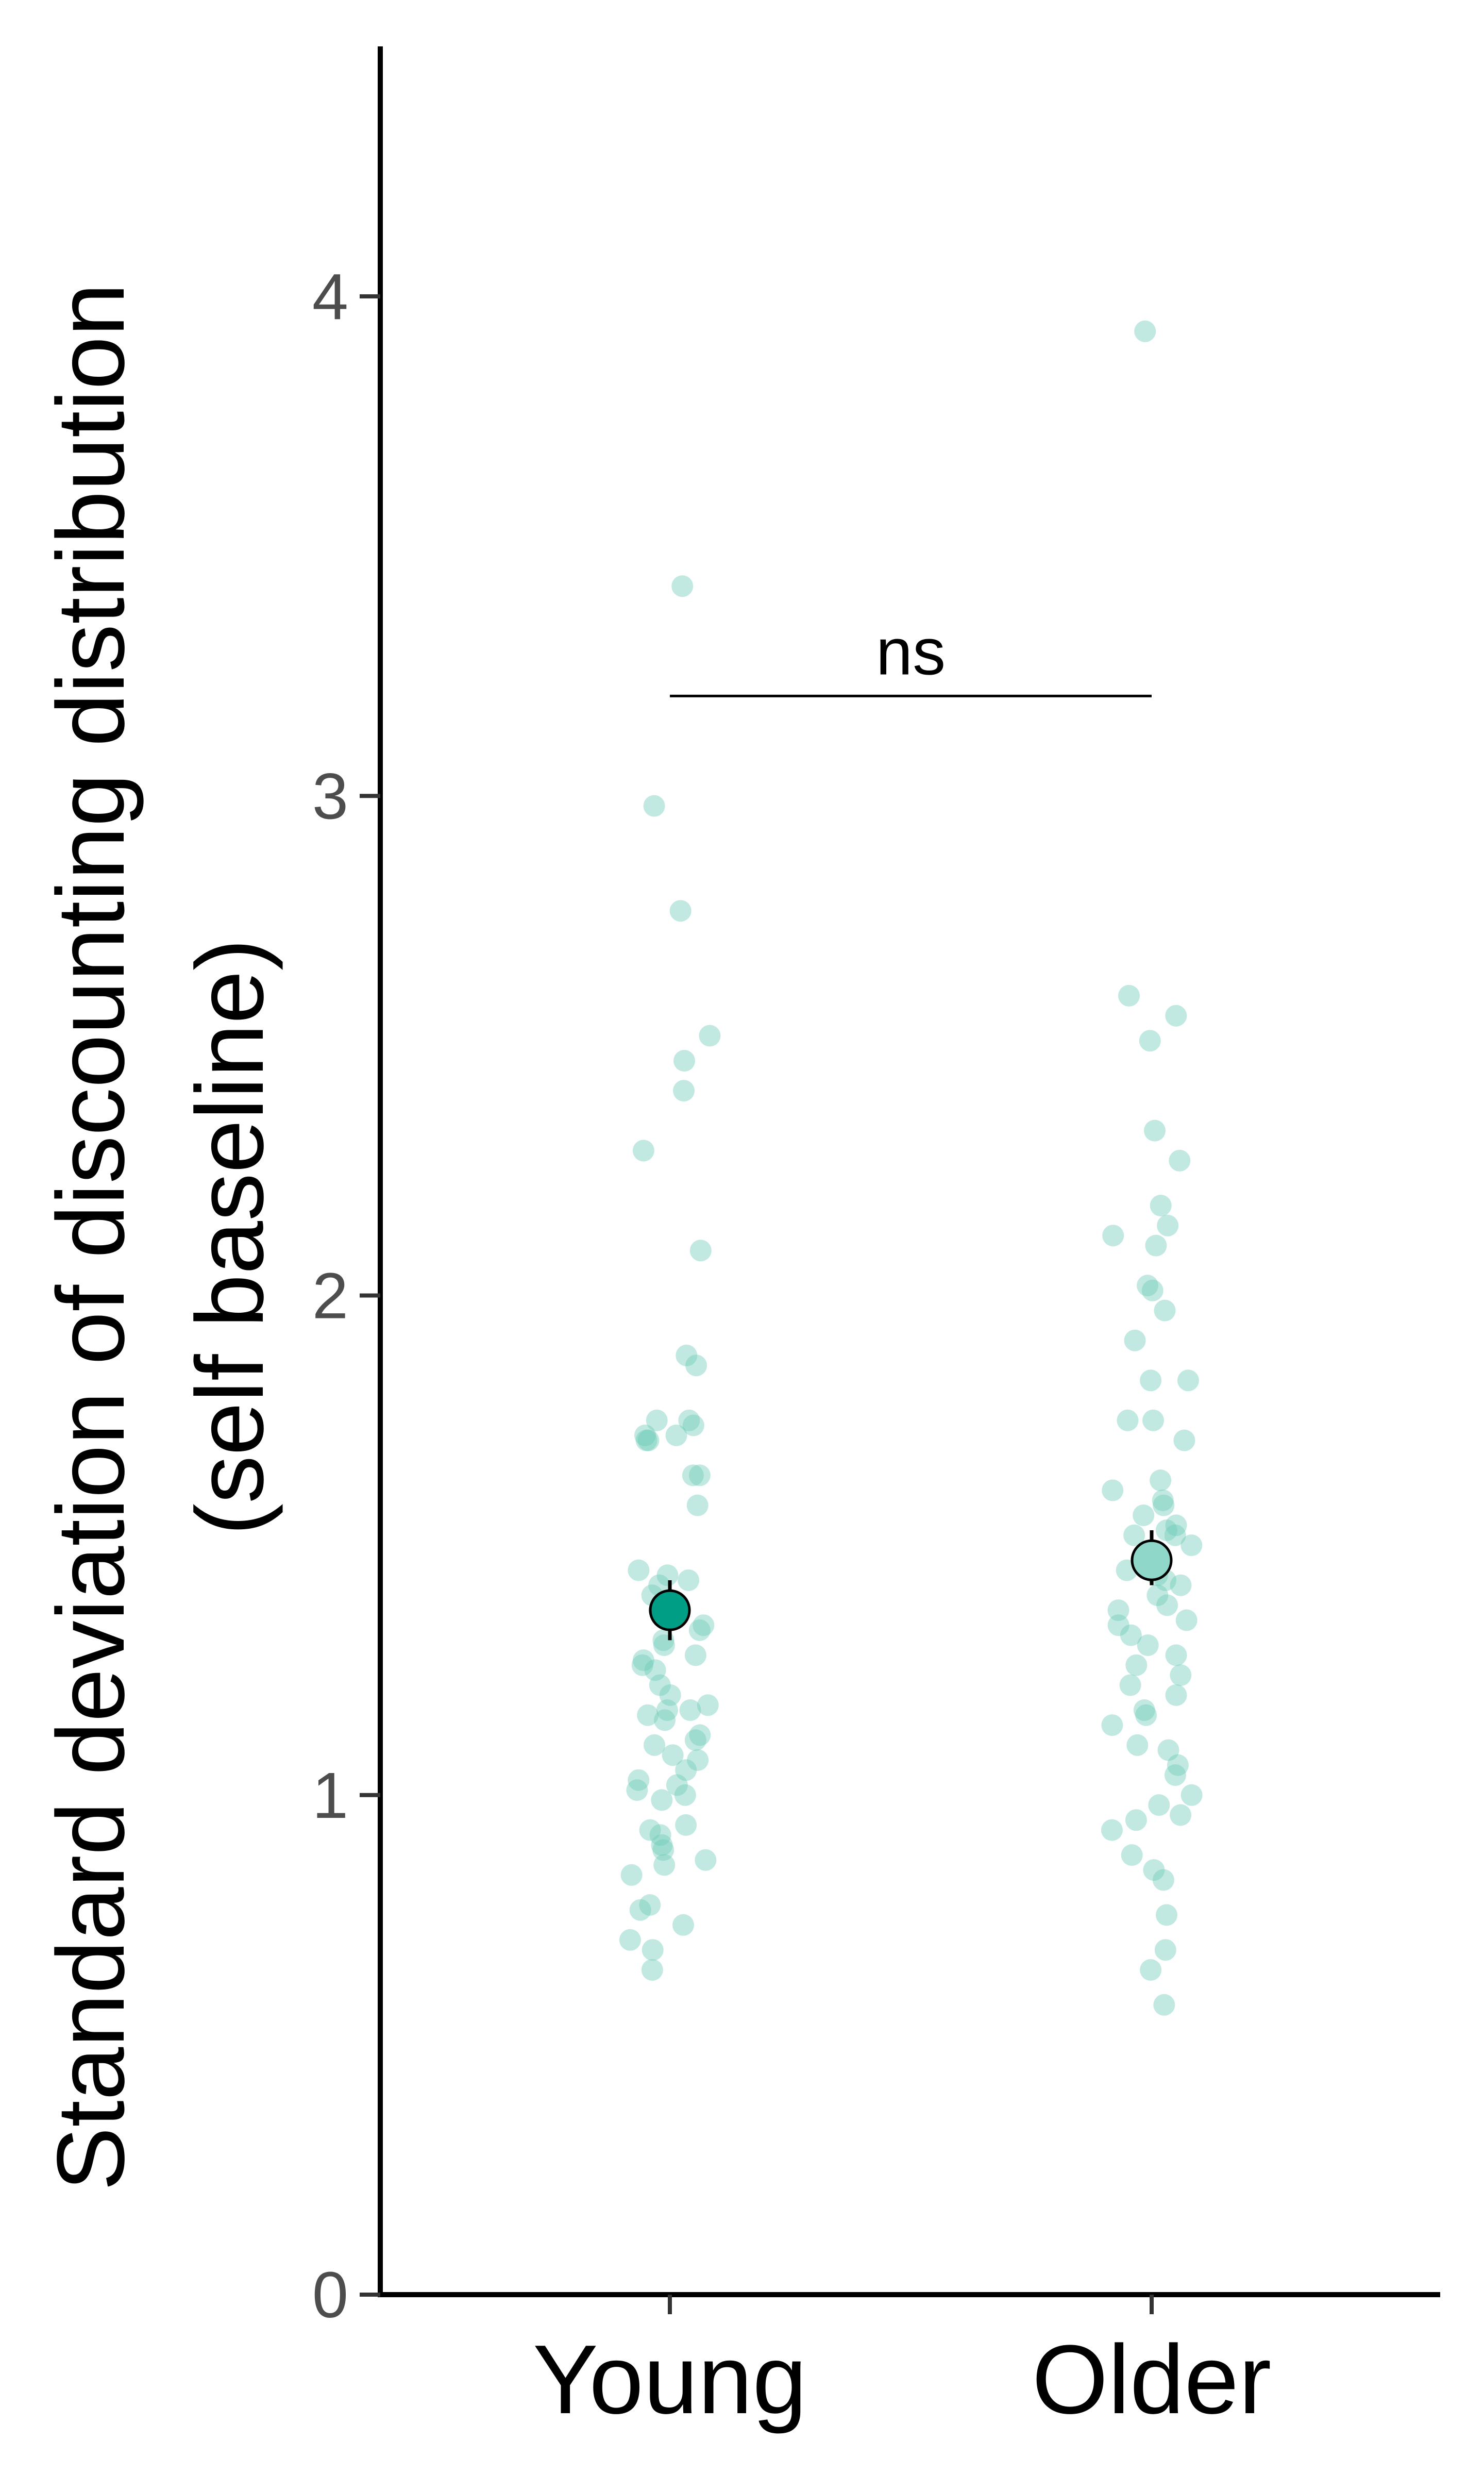  What do you see at coordinates (330, 1296) in the screenshot?
I see `y-tick-label: 2` at bounding box center [330, 1296].